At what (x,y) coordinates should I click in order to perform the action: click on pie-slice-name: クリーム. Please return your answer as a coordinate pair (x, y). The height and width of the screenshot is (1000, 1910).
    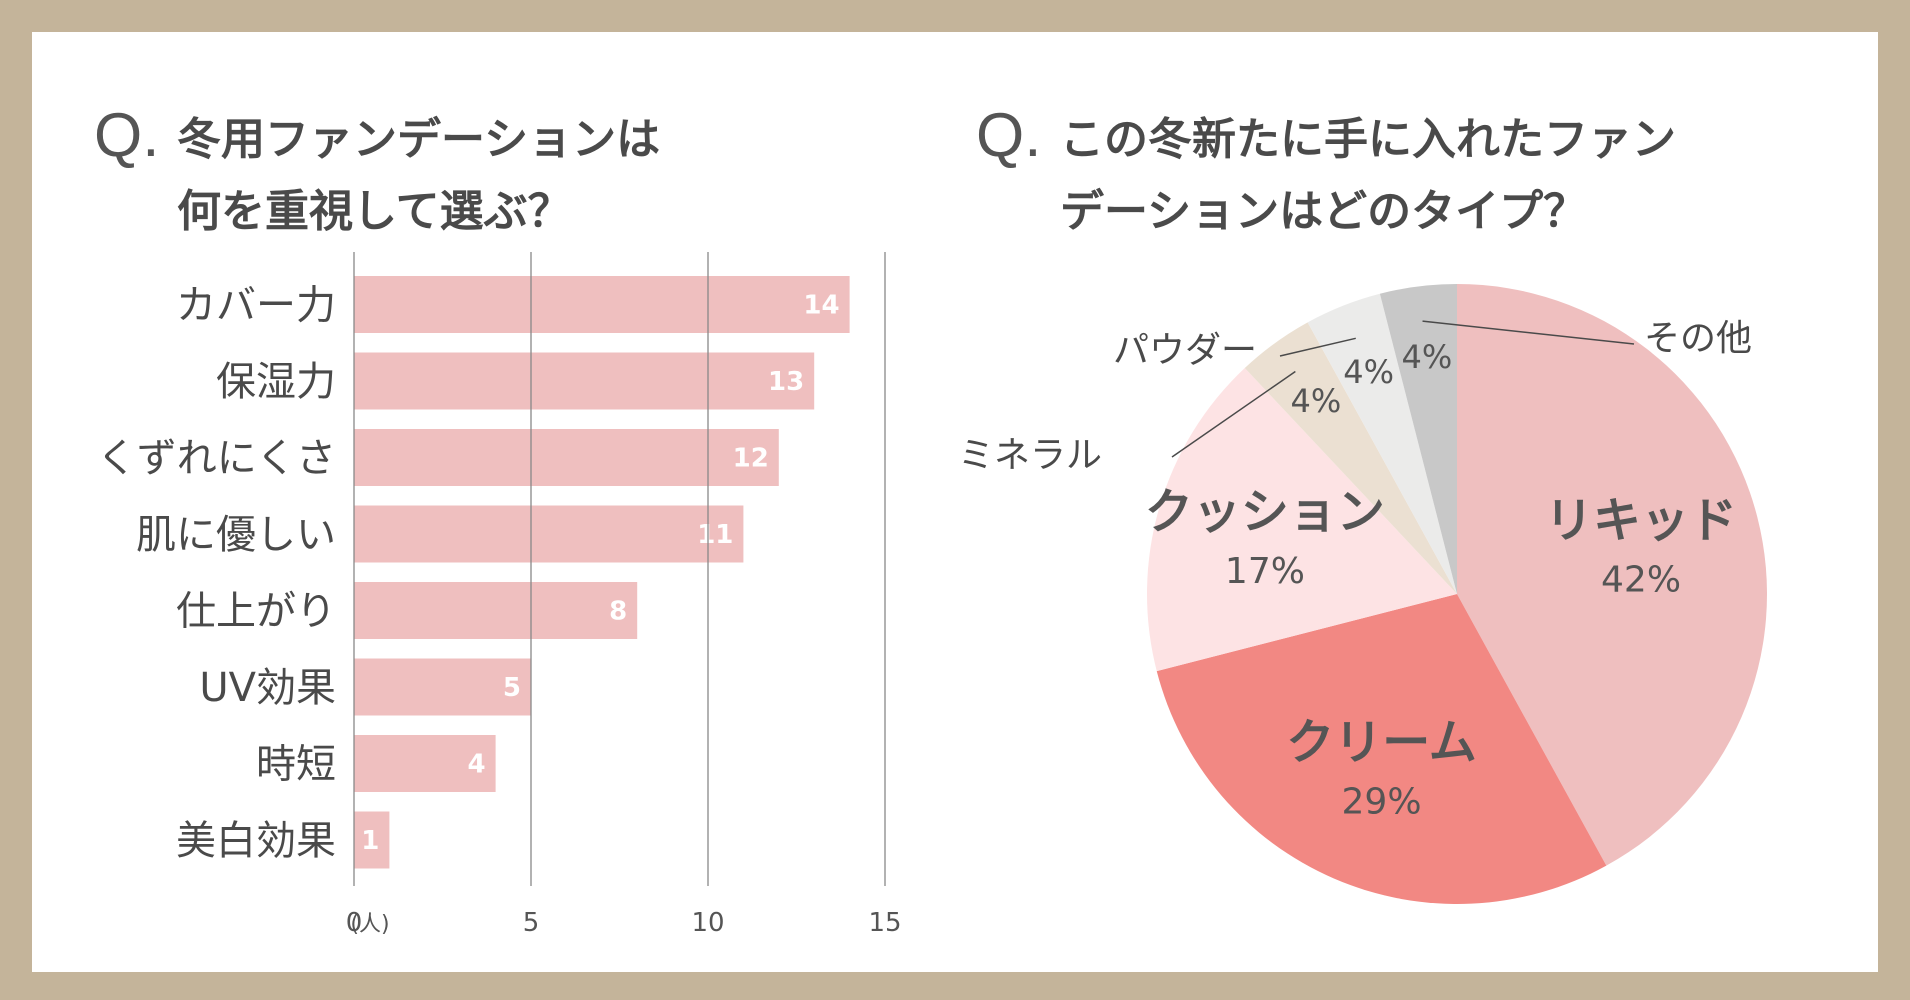
    Looking at the image, I should click on (1381, 742).